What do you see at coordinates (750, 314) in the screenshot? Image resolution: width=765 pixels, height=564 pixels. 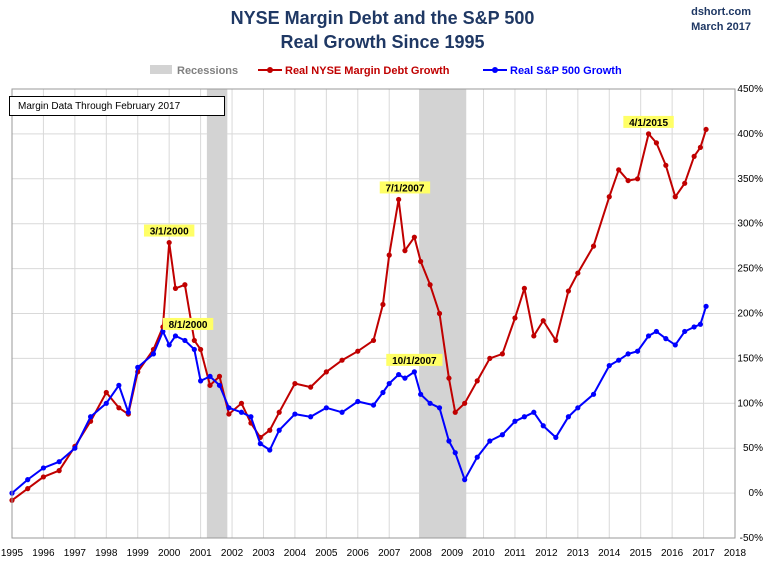 I see `y-tick-label: 200%` at bounding box center [750, 314].